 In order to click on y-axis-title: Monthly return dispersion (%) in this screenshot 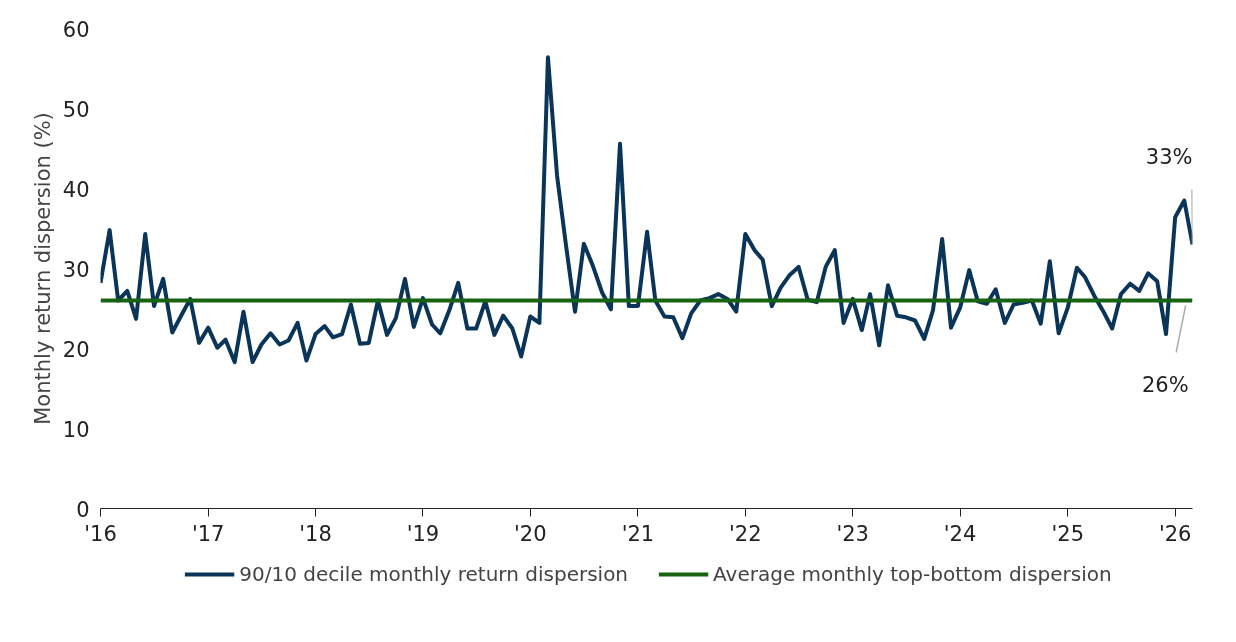, I will do `click(42, 268)`.